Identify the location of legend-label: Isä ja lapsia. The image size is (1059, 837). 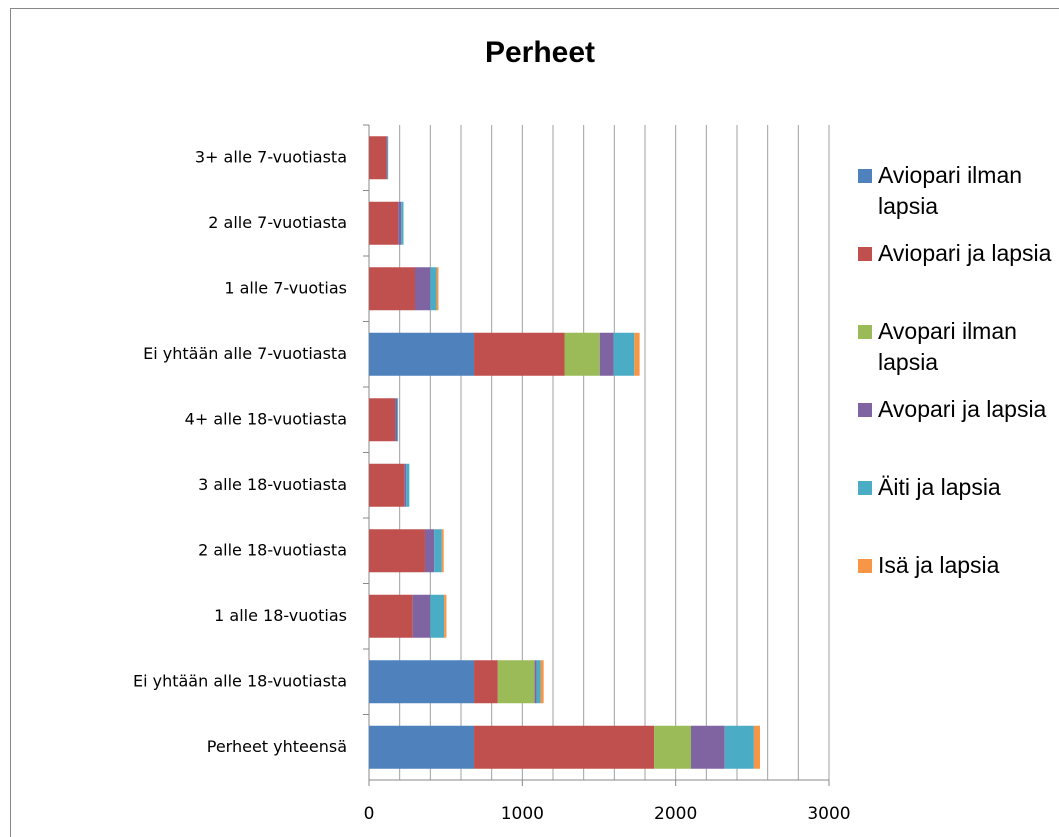
(939, 565).